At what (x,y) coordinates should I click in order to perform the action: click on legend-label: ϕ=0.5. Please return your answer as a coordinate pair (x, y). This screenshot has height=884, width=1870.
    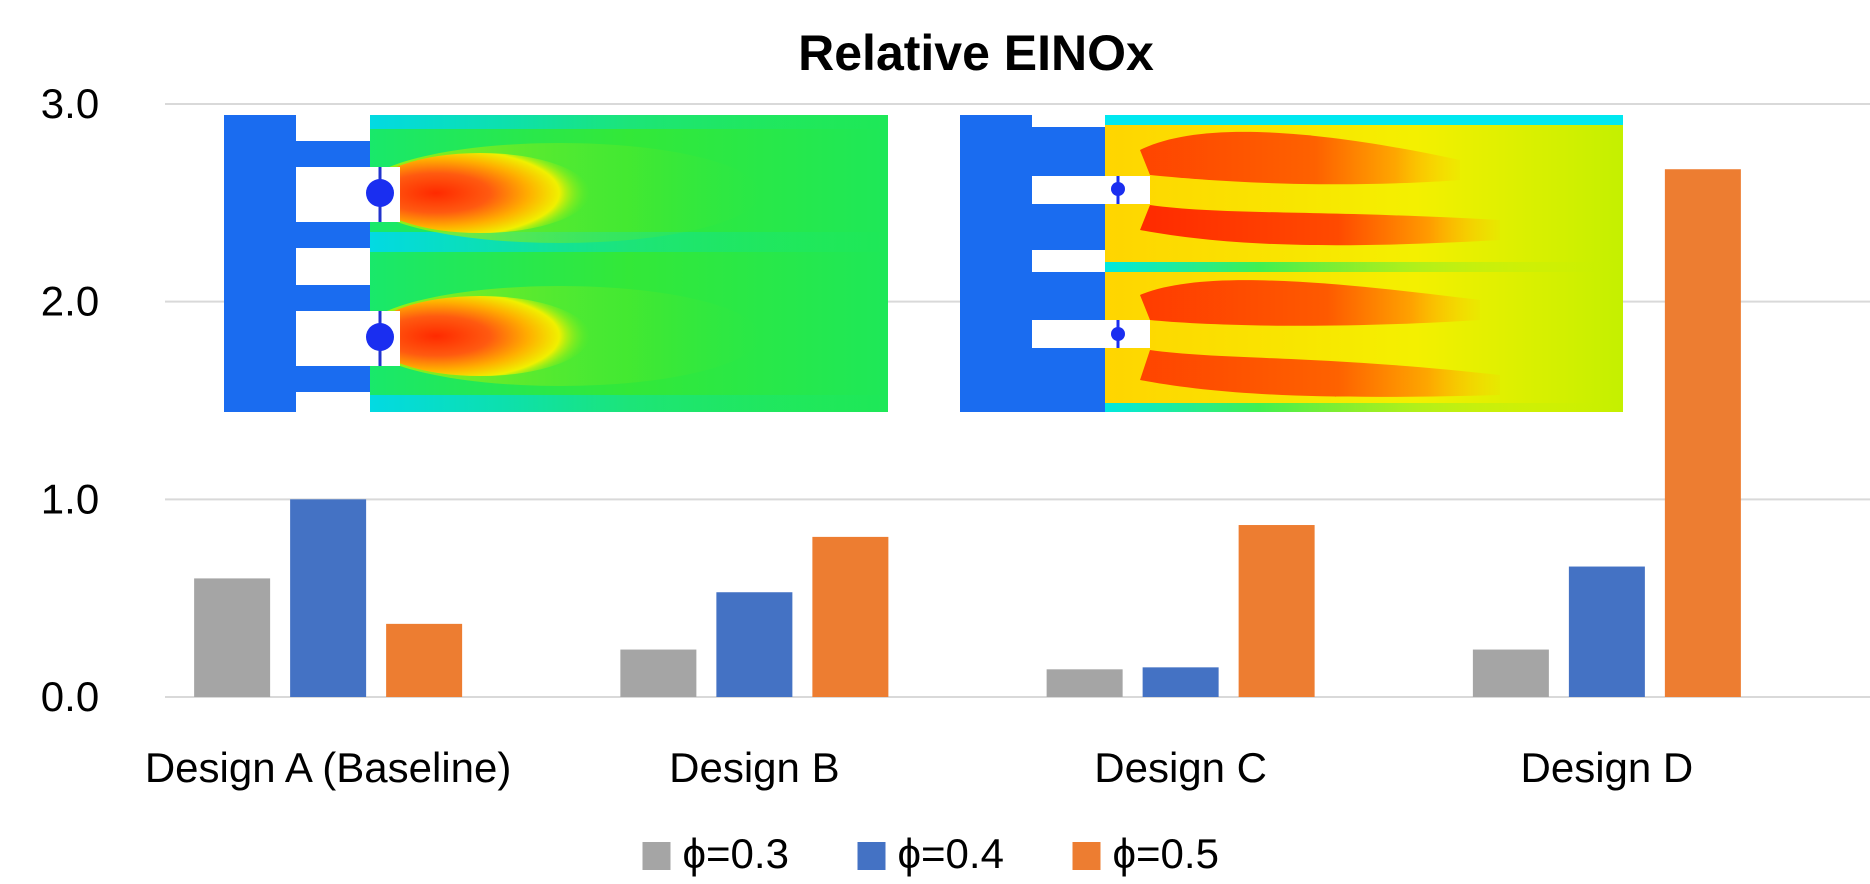
    Looking at the image, I should click on (1166, 853).